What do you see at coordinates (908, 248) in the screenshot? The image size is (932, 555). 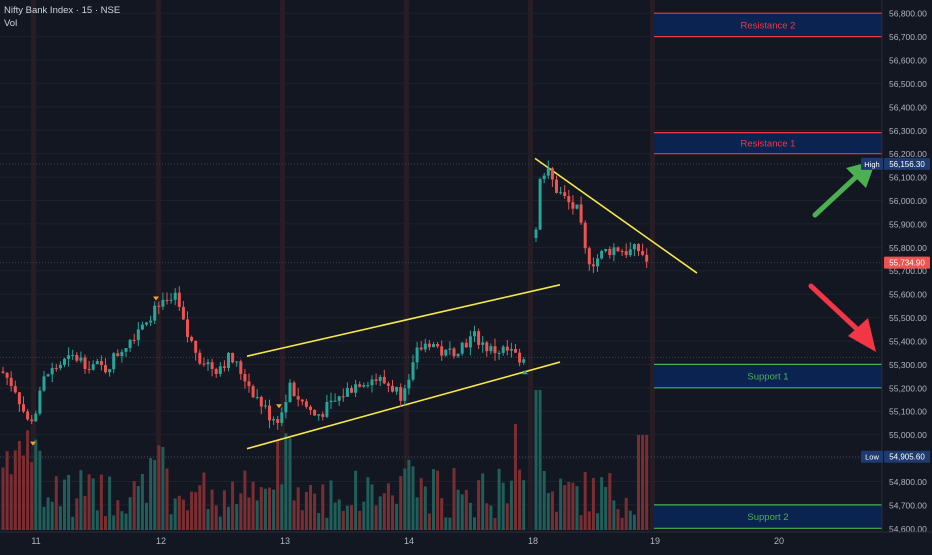 I see `price-tick-label: 55,800.00` at bounding box center [908, 248].